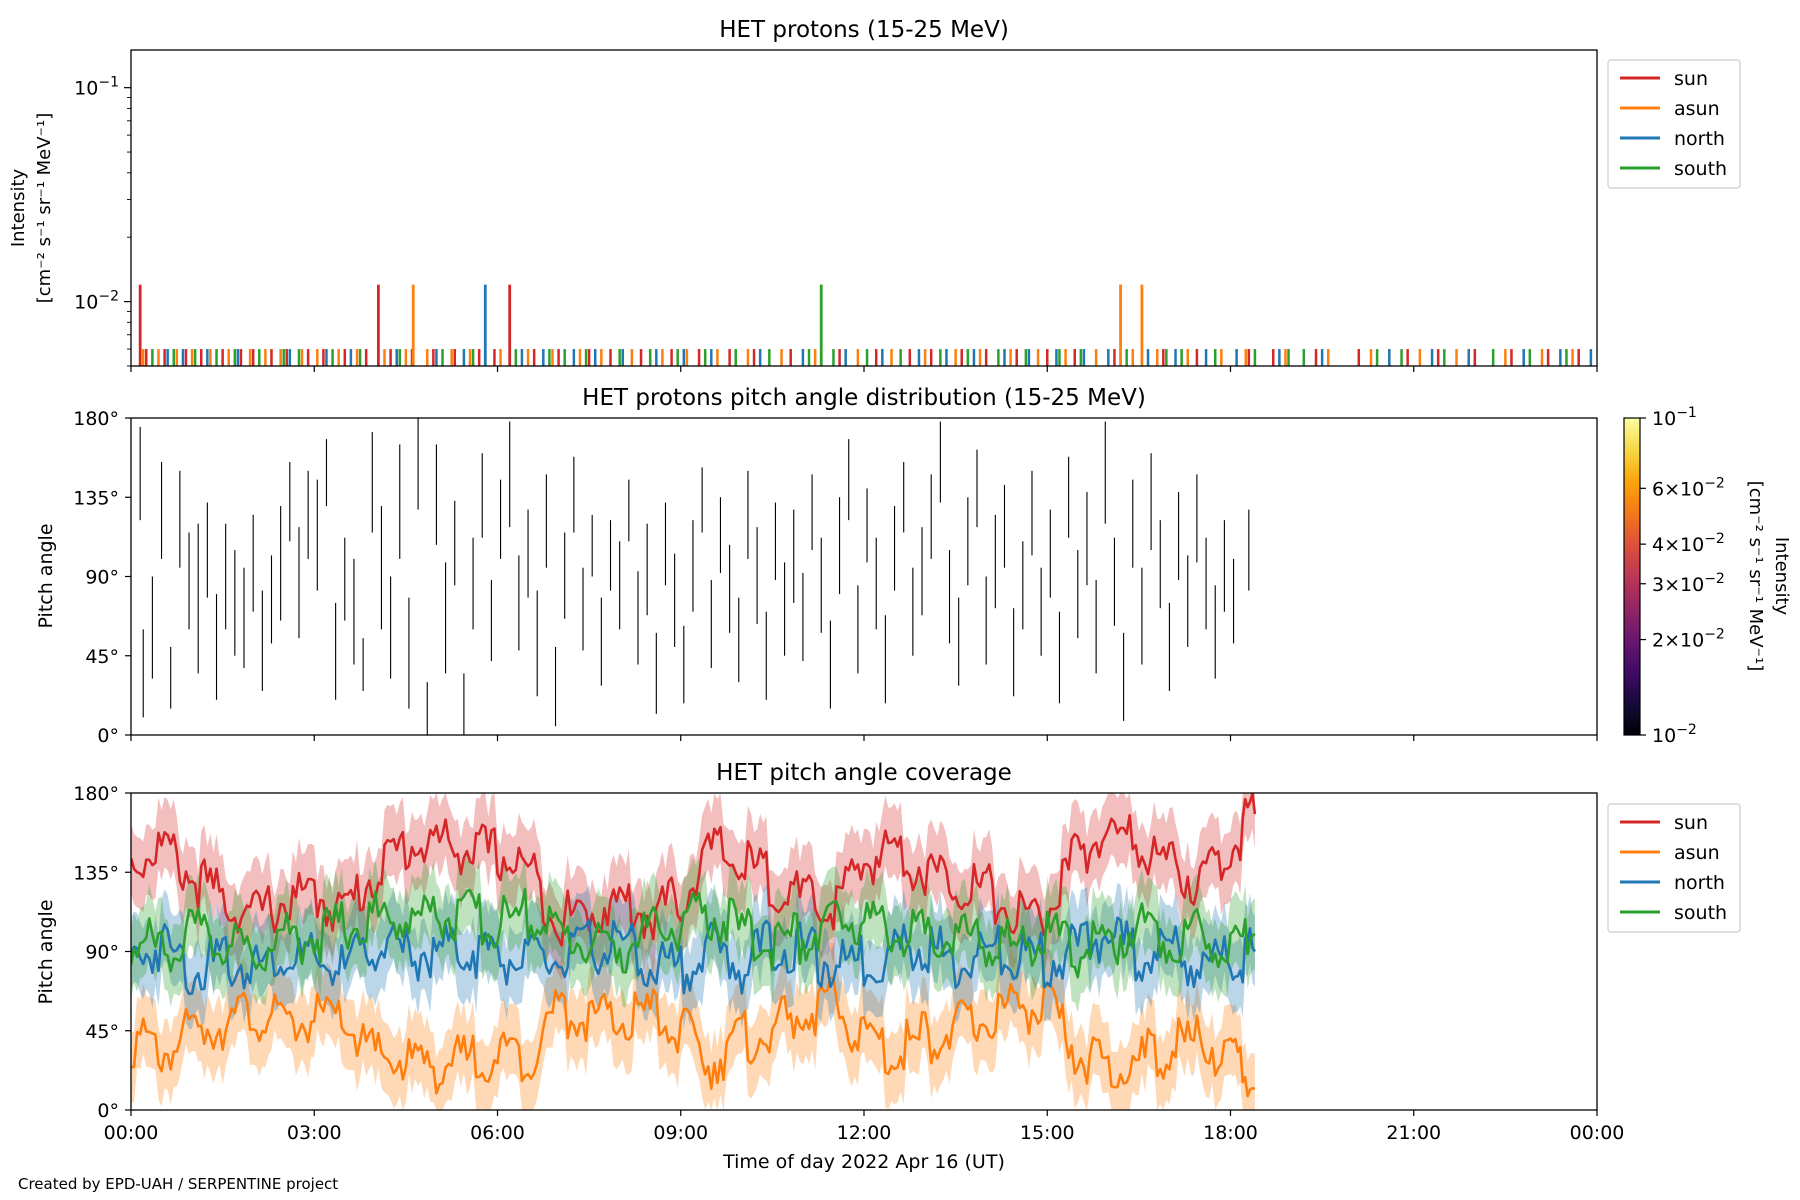 Image resolution: width=1800 pixels, height=1200 pixels. What do you see at coordinates (96, 301) in the screenshot?
I see `y-tick-label: 10⁻²` at bounding box center [96, 301].